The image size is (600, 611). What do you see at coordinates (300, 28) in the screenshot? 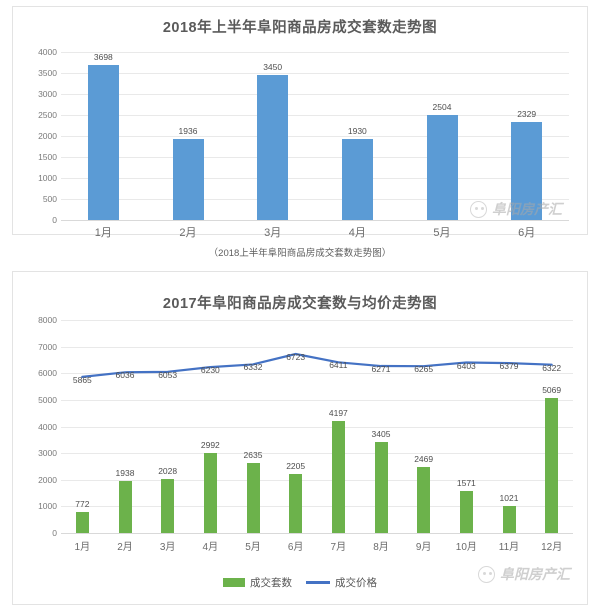
I see `chart1-title: 2018年上半年阜阳商品房成交套数走势图` at bounding box center [300, 28].